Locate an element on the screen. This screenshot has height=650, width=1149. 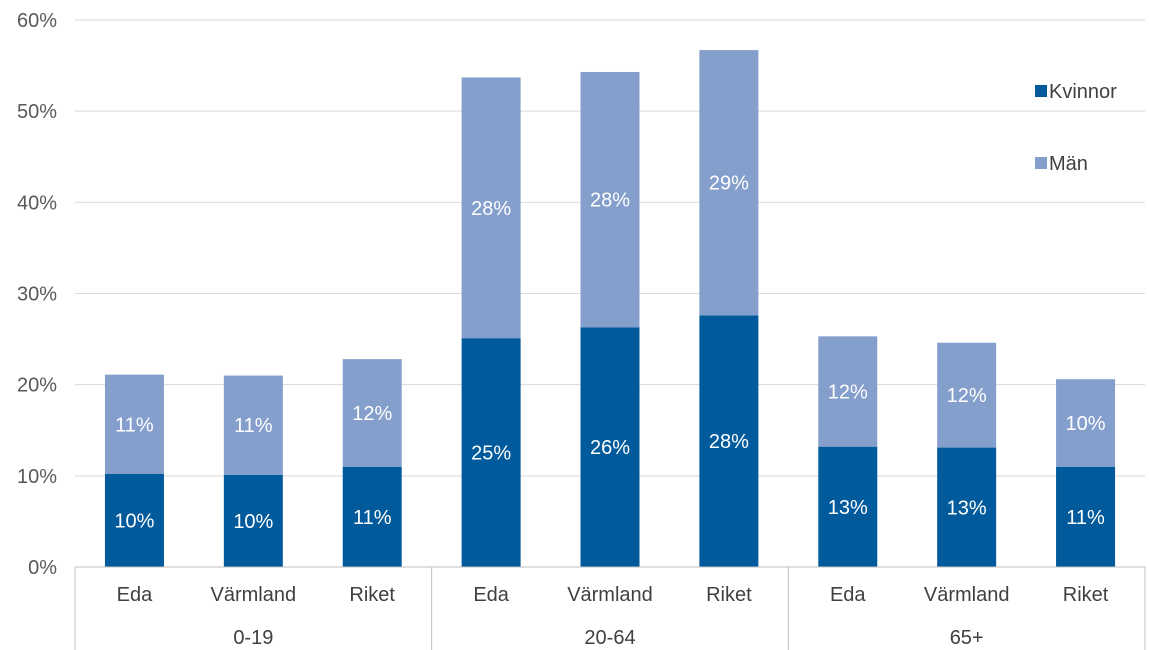
y-tick-label: 0% is located at coordinates (42, 568).